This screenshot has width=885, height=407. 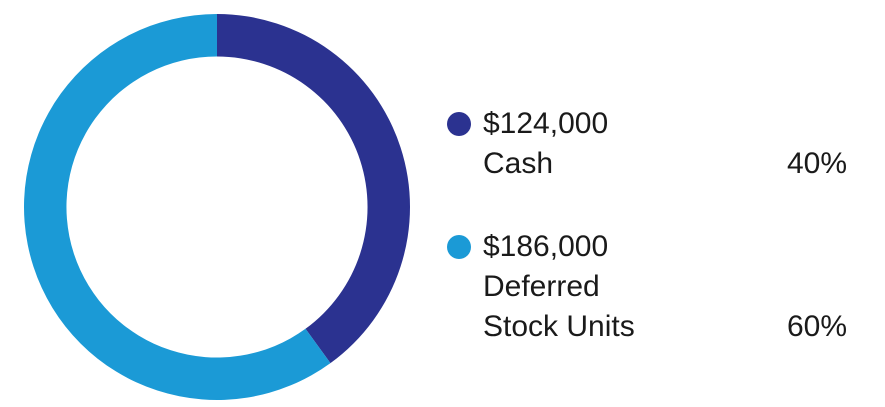 I want to click on legend-percent-cash: 40%, so click(x=816, y=163).